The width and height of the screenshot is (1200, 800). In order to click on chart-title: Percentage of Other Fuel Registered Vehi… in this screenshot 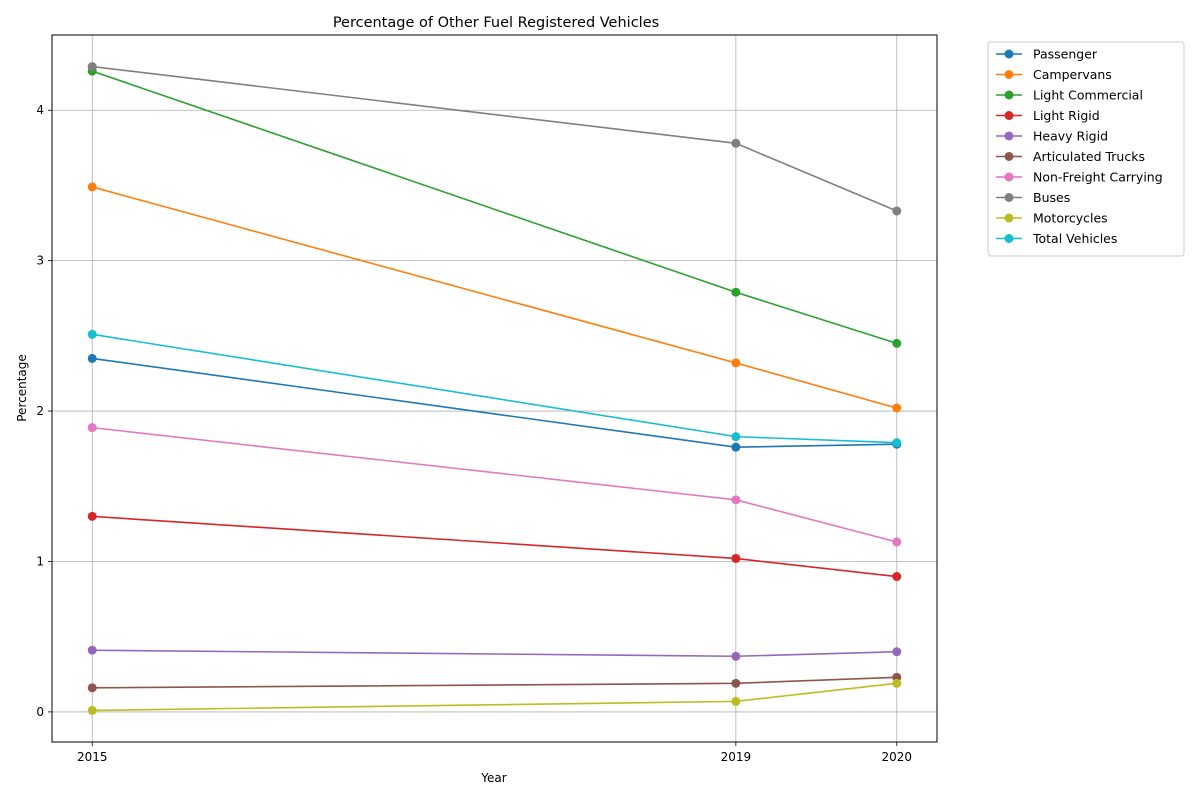, I will do `click(496, 23)`.